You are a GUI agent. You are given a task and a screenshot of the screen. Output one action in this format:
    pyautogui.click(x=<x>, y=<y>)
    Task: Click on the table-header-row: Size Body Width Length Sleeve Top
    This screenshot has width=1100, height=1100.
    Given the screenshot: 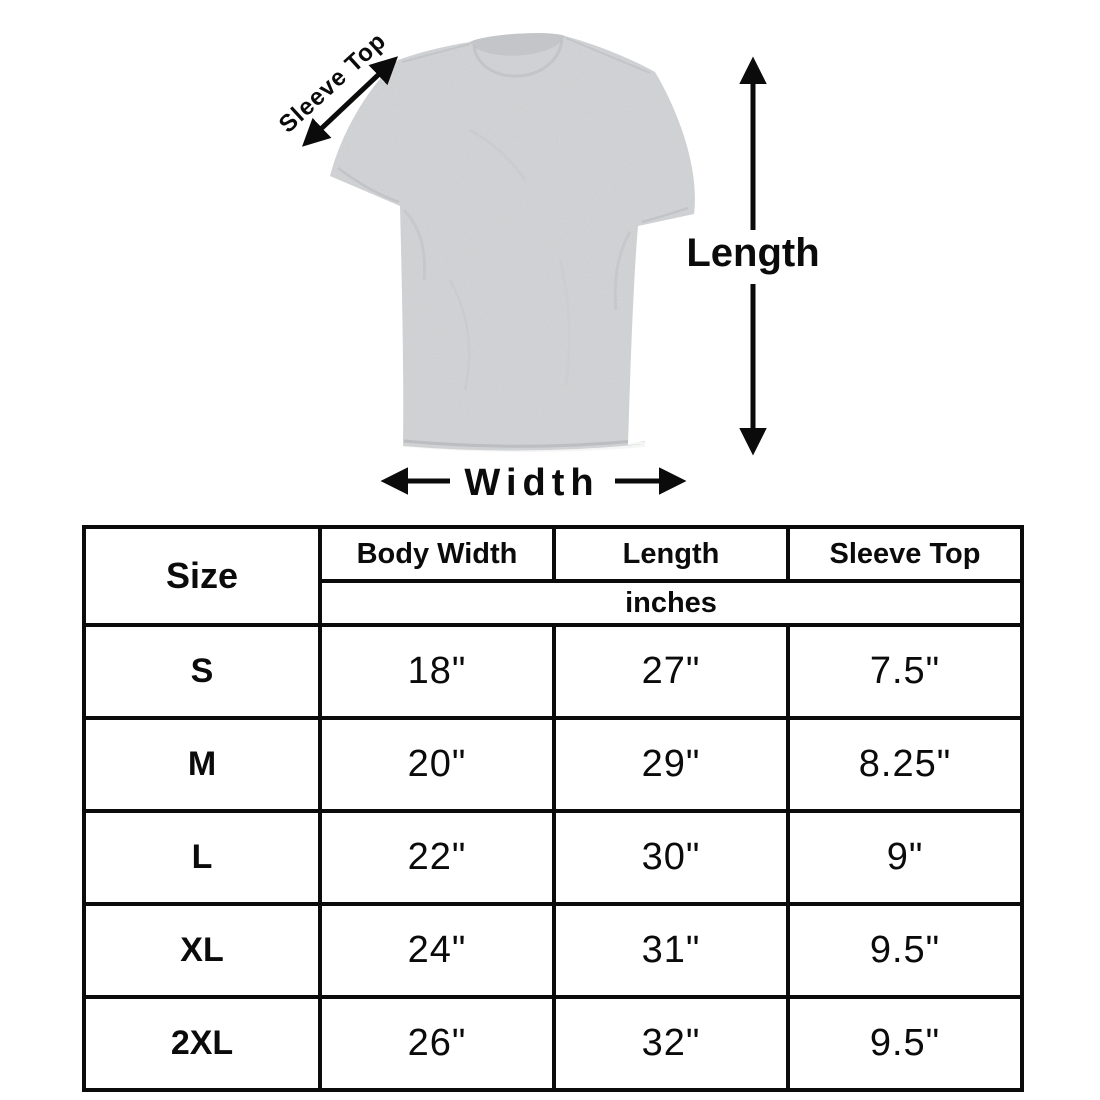 What is the action you would take?
    pyautogui.click(x=553, y=576)
    